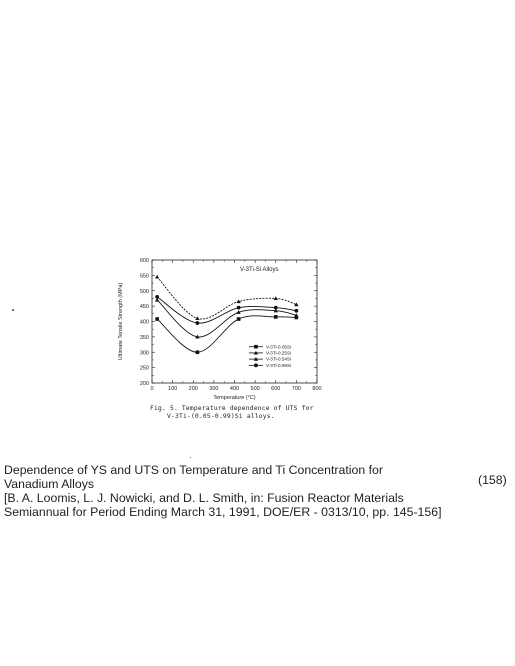 This screenshot has height=666, width=515. I want to click on x-tick-label: 800, so click(316, 389).